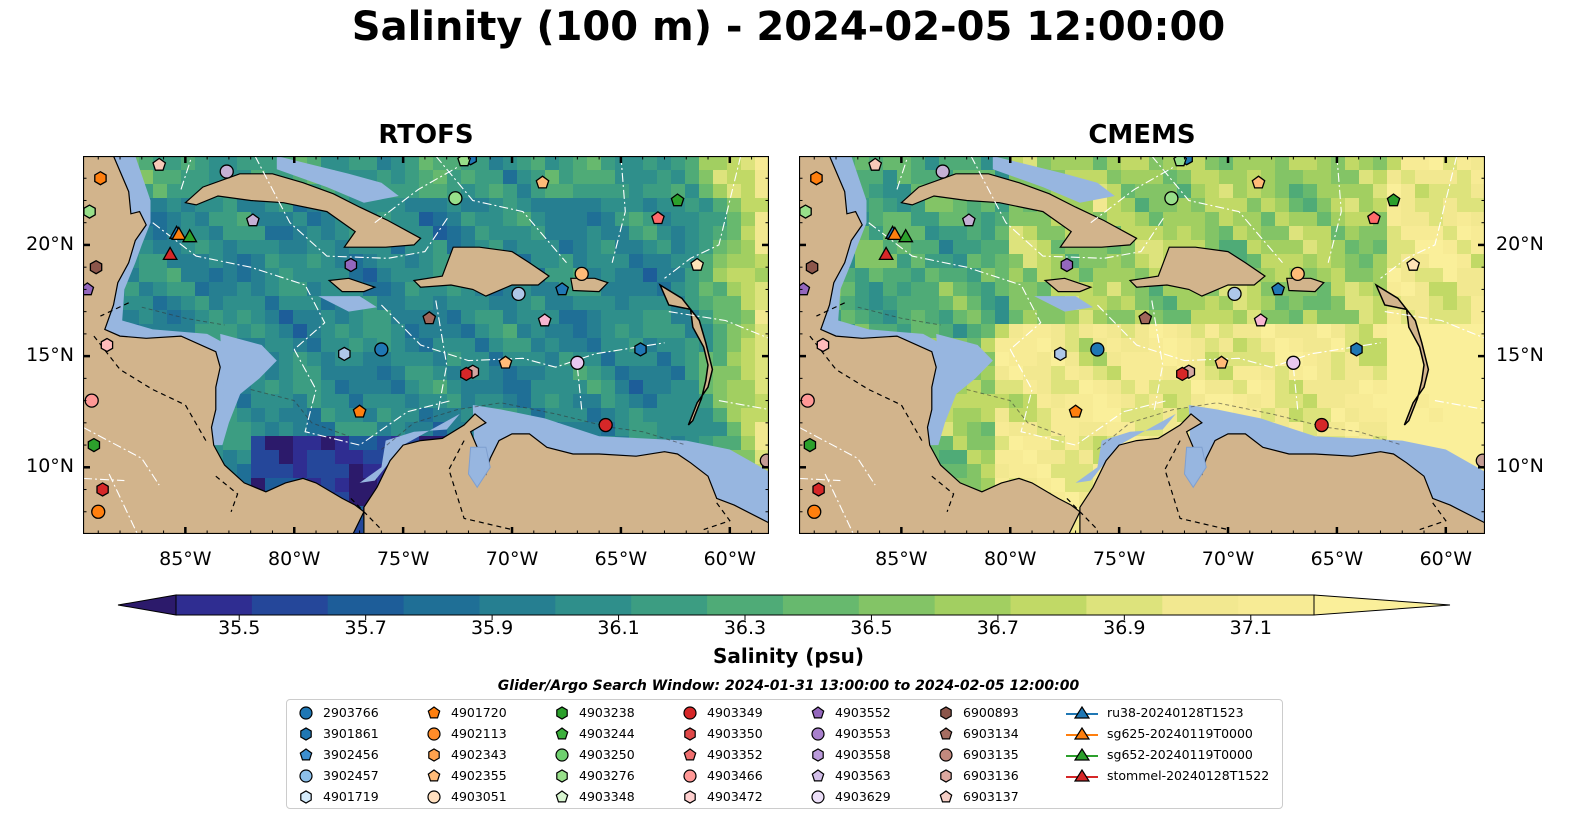 This screenshot has width=1577, height=826. Describe the element at coordinates (991, 733) in the screenshot. I see `legend-label: 6903134` at that location.